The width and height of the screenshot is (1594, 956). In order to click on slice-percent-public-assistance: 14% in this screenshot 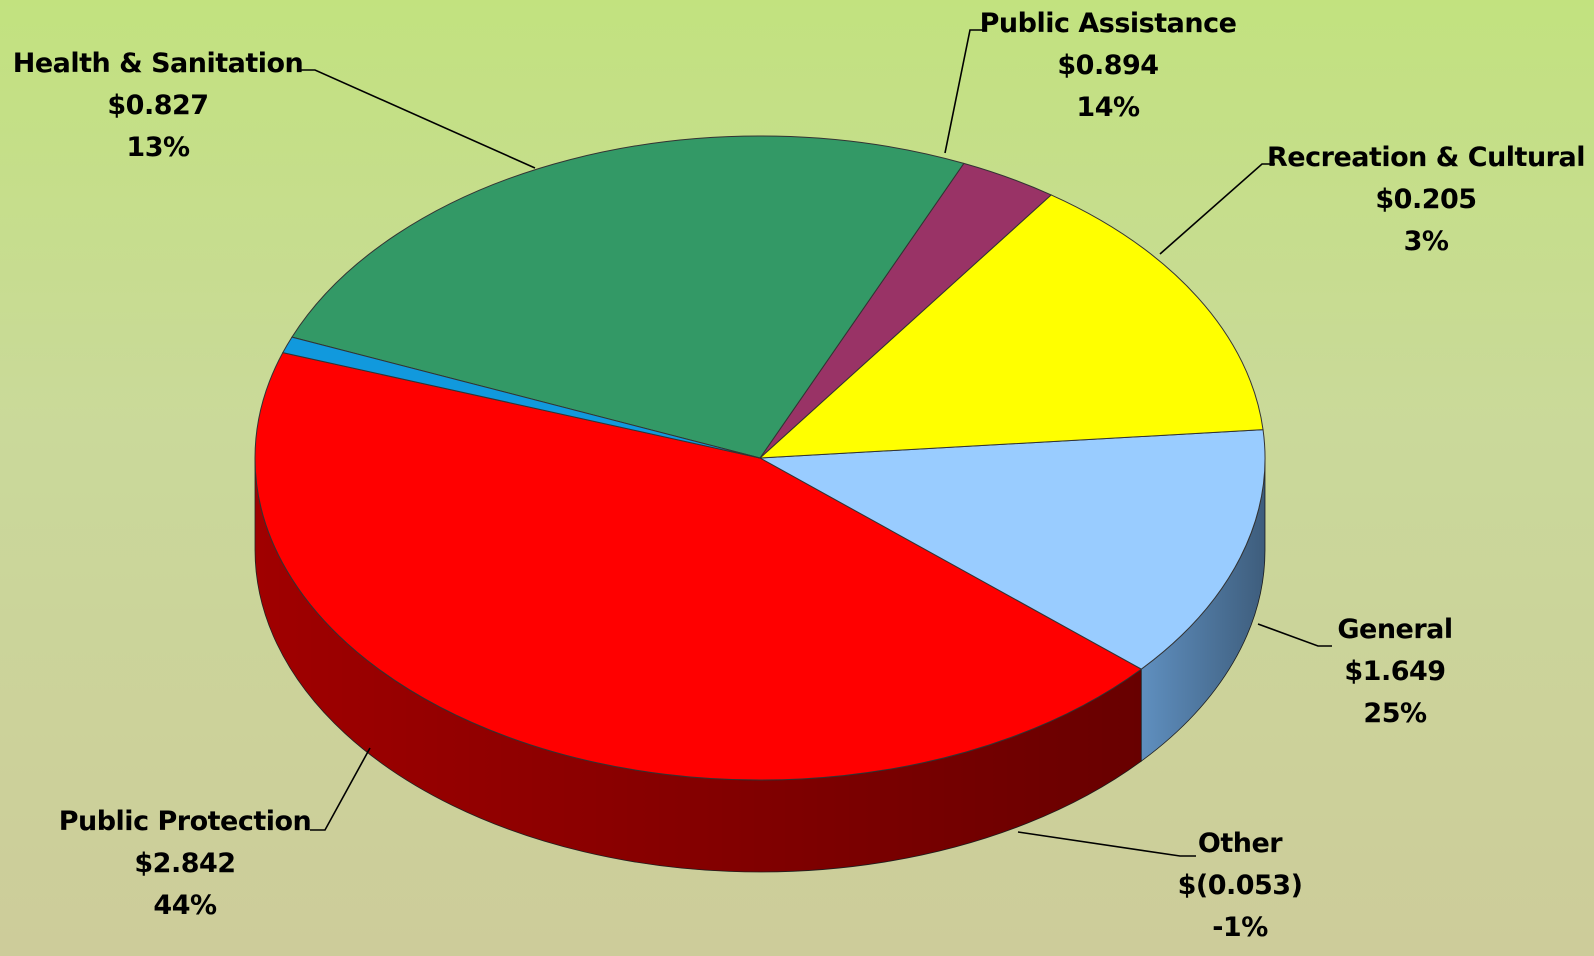, I will do `click(1108, 107)`.